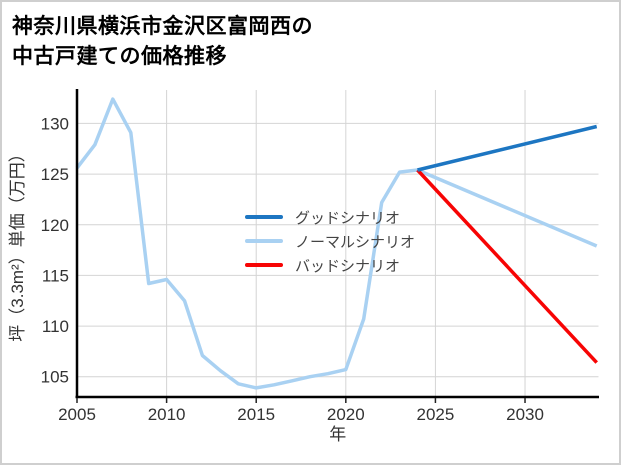 This screenshot has height=465, width=621. Describe the element at coordinates (167, 414) in the screenshot. I see `x-tick-label: 2010` at that location.